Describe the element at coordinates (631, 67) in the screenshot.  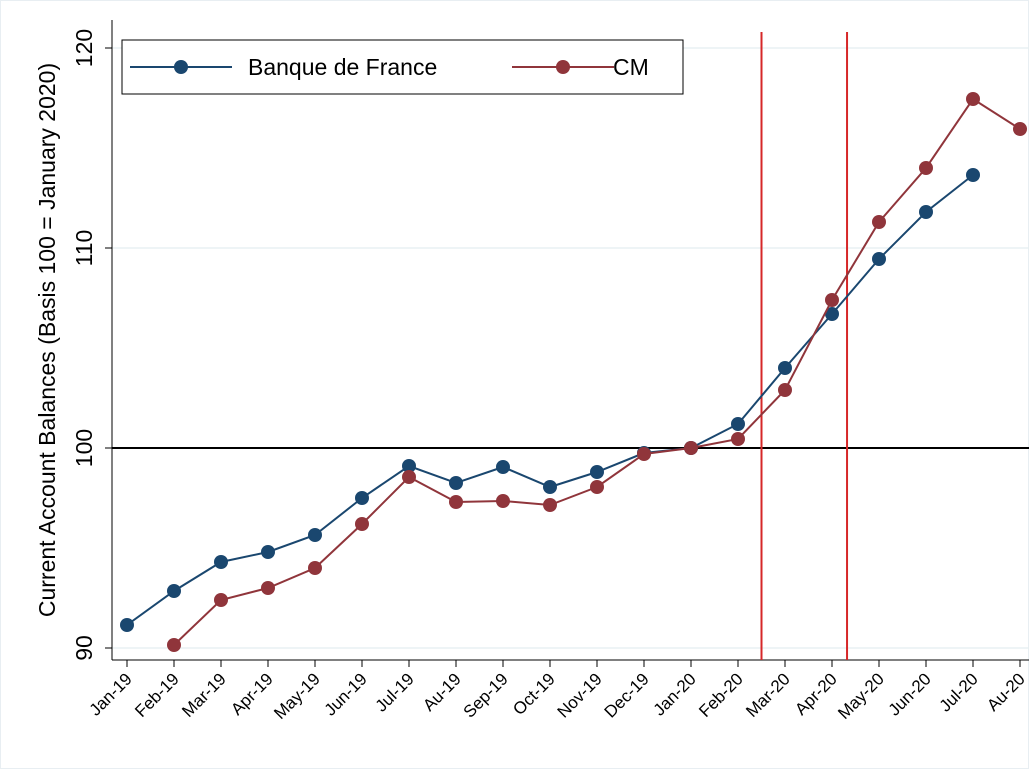
I see `legend-label: CM` at that location.